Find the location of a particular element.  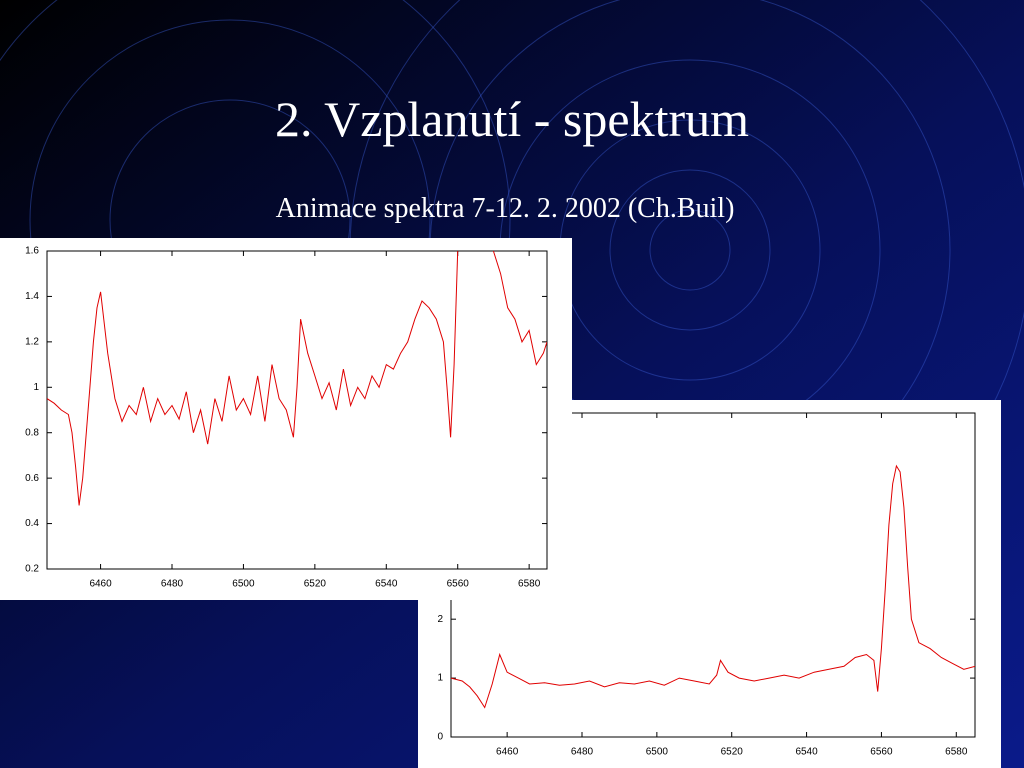

y-tick-label: 1.2 is located at coordinates (32, 341).